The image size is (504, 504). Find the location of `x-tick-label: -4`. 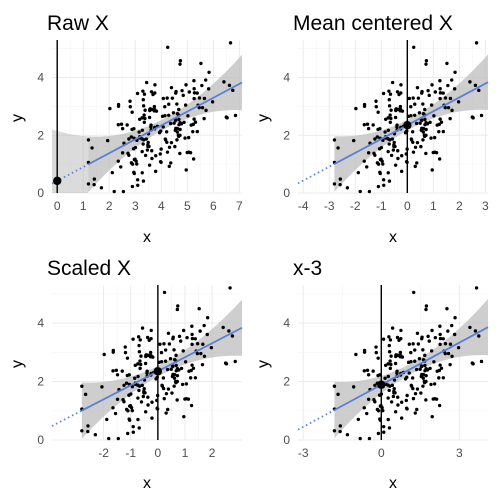

x-tick-label: -4 is located at coordinates (303, 206).